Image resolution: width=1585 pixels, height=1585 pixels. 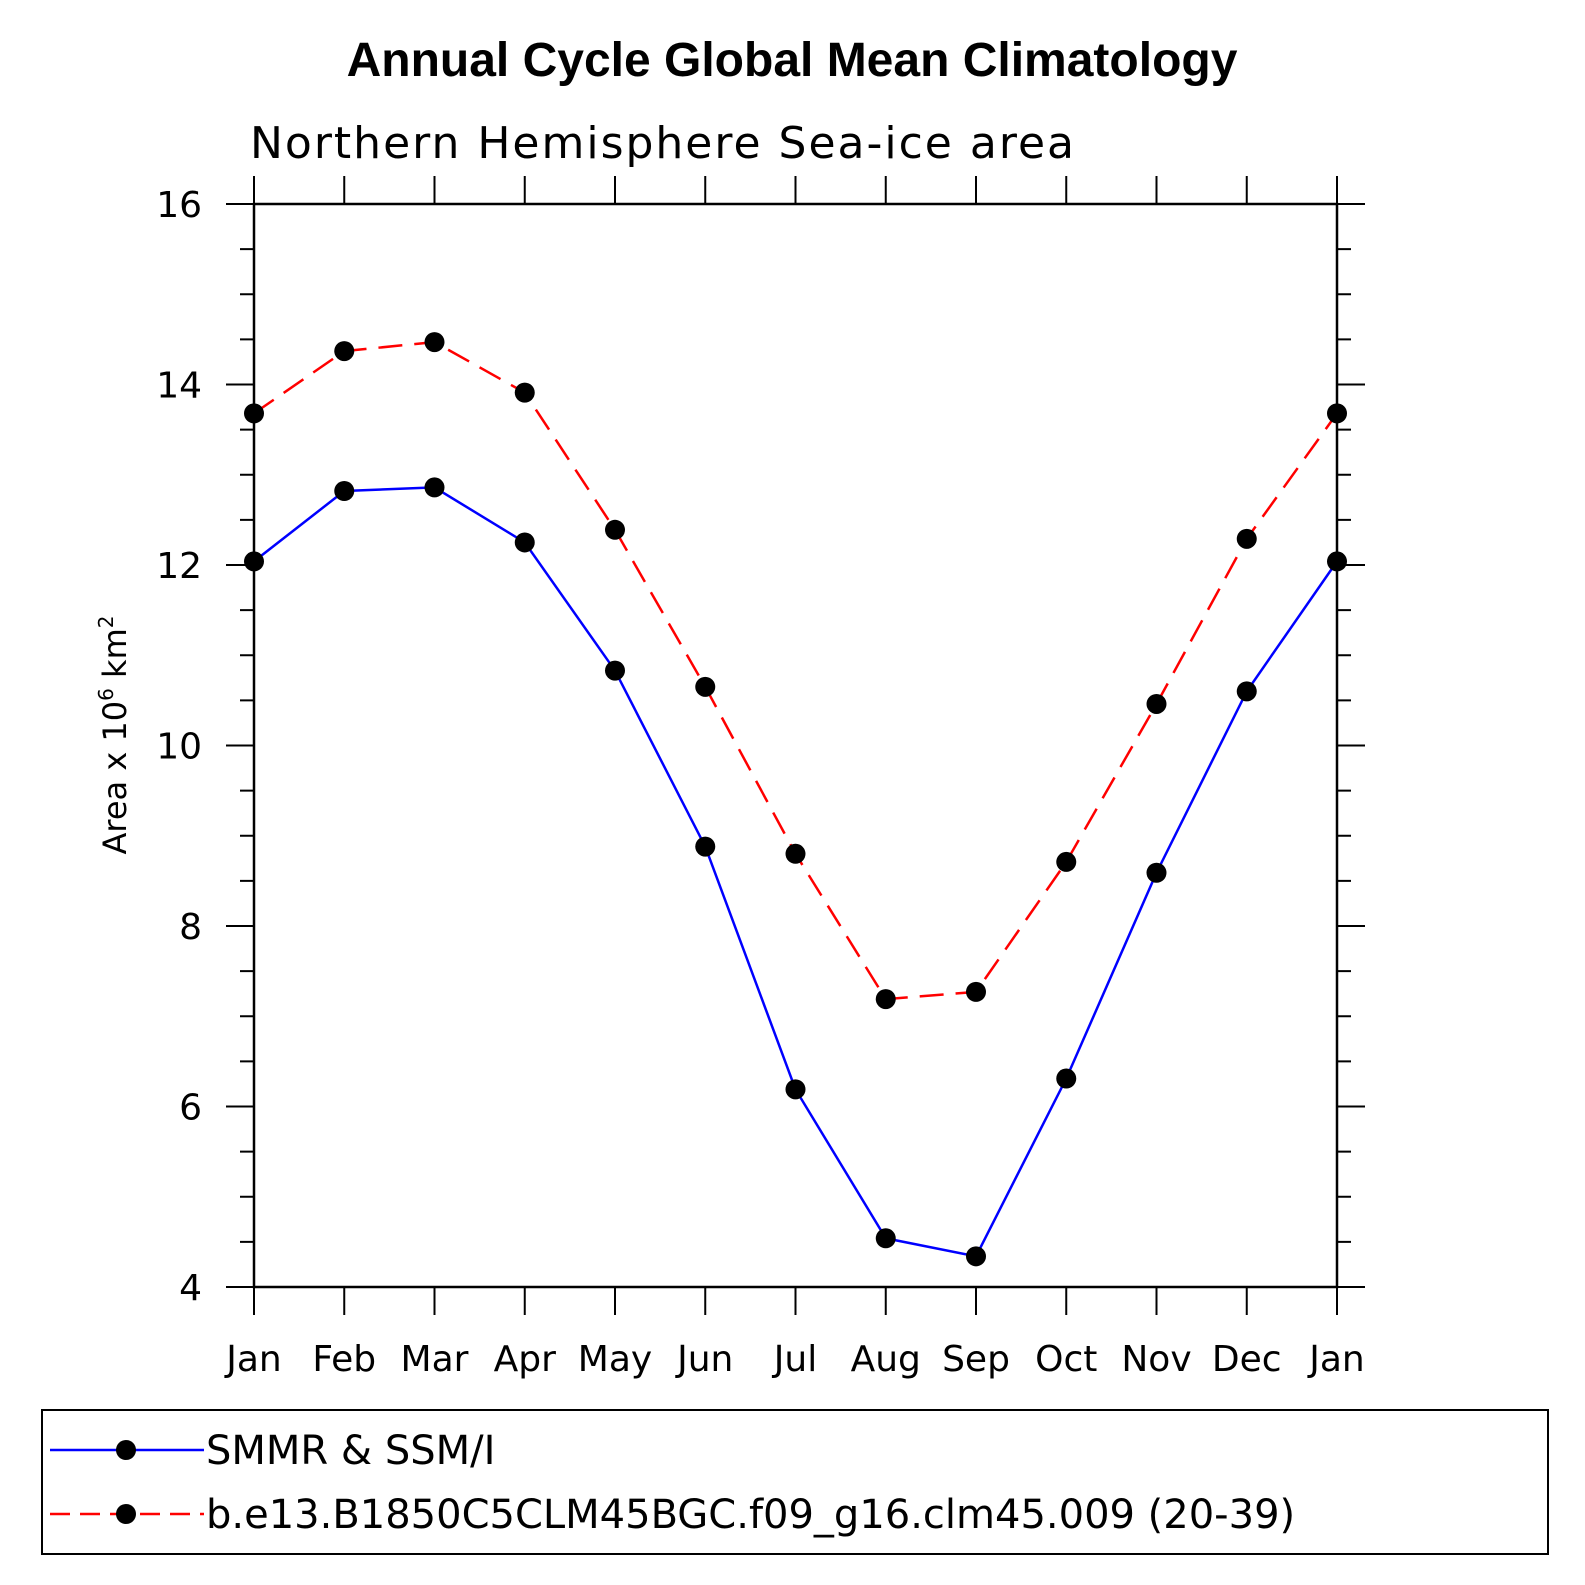 I want to click on chart-title: Annual Cycle Global Mean Climatology, so click(x=792, y=60).